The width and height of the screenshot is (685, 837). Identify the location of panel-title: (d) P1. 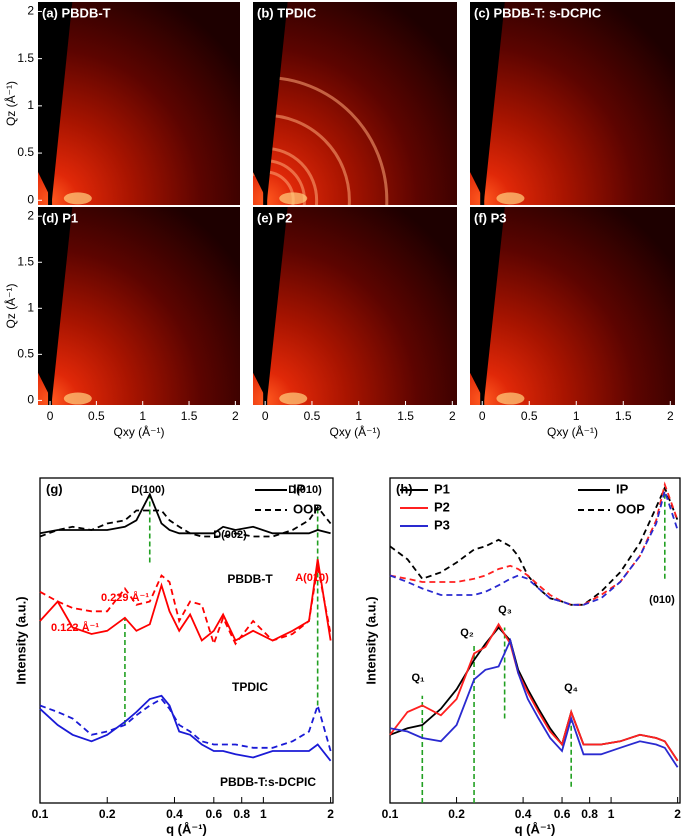
(60, 217).